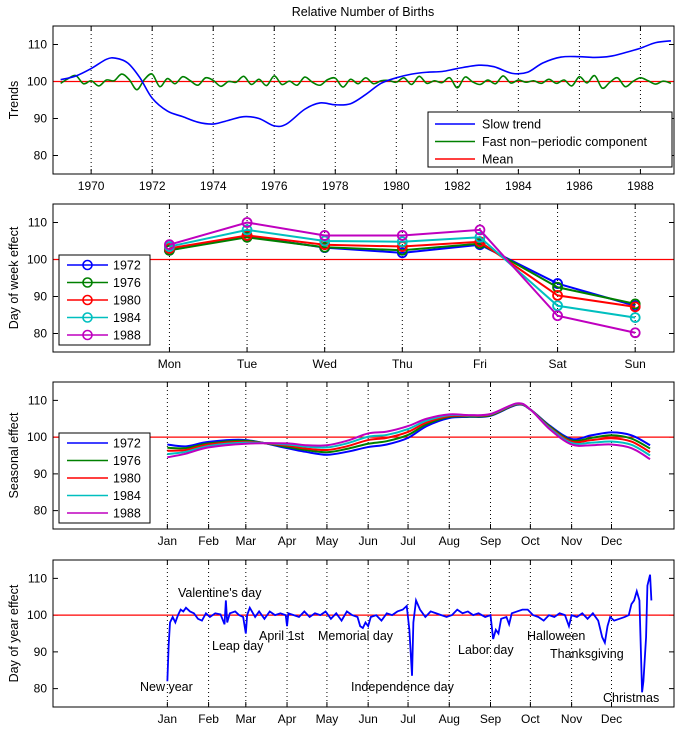 The width and height of the screenshot is (681, 729). Describe the element at coordinates (127, 514) in the screenshot. I see `legend-label: 1988` at that location.